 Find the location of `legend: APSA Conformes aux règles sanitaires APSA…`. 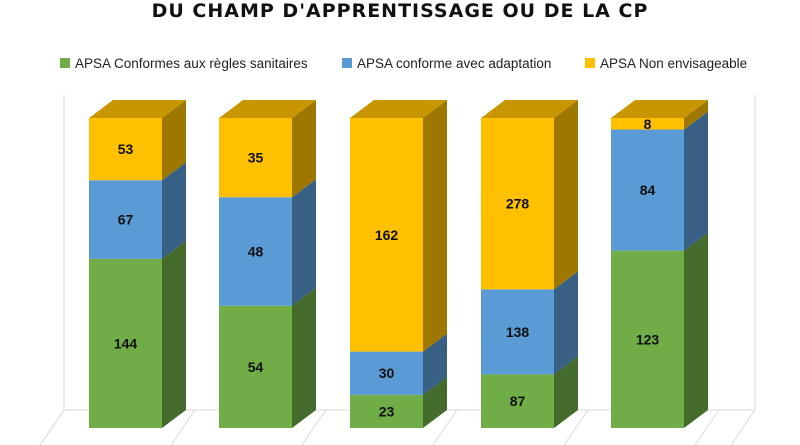

legend: APSA Conformes aux règles sanitaires APSA… is located at coordinates (403, 63).